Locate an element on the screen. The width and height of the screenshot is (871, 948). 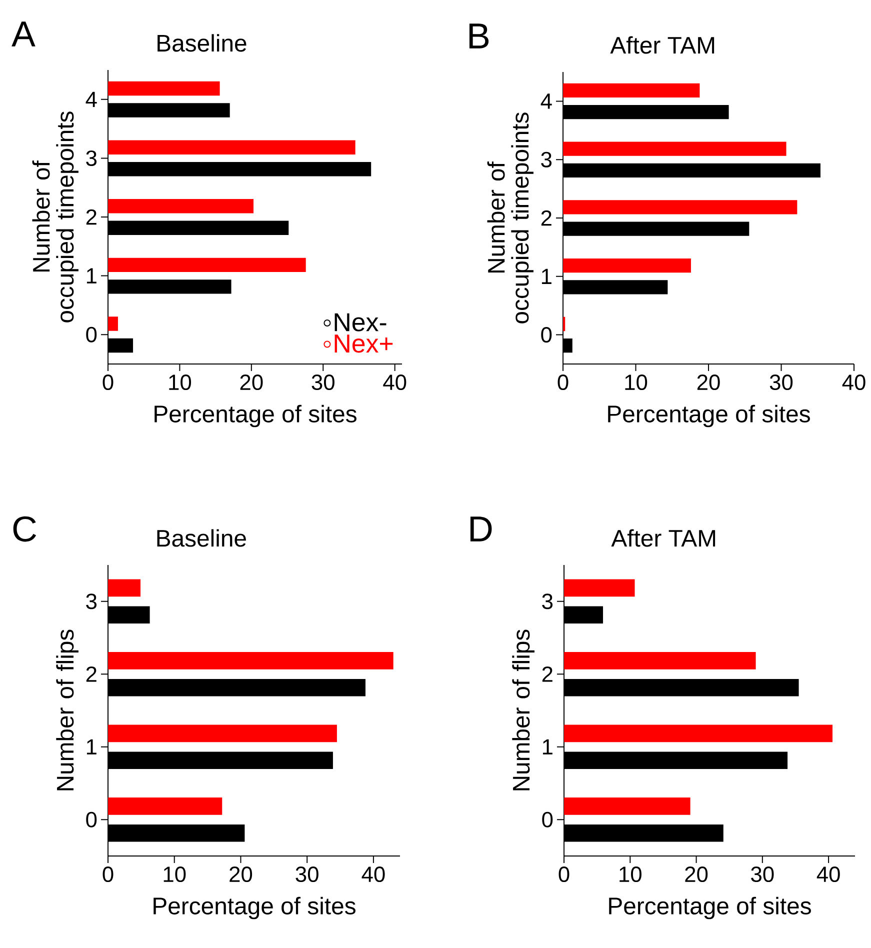
text: B is located at coordinates (479, 36).